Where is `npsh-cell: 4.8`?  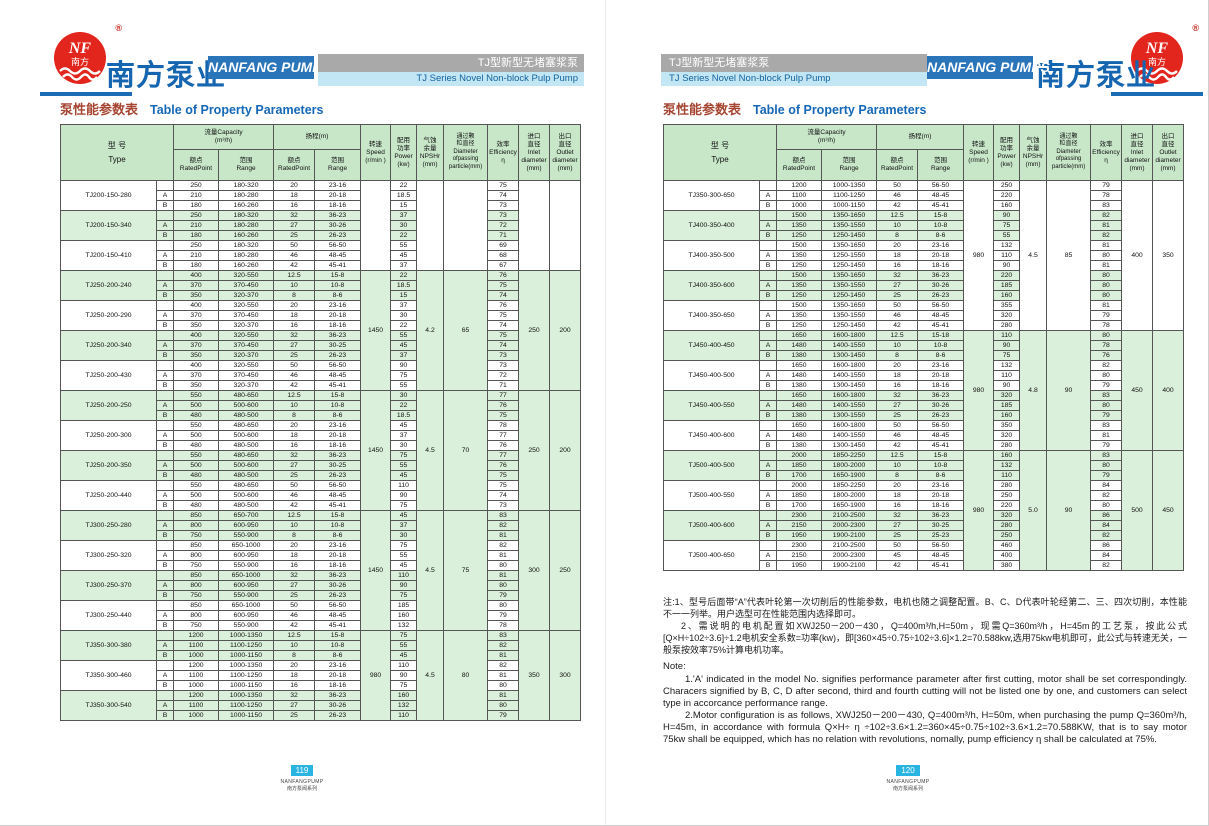 npsh-cell: 4.8 is located at coordinates (1033, 390).